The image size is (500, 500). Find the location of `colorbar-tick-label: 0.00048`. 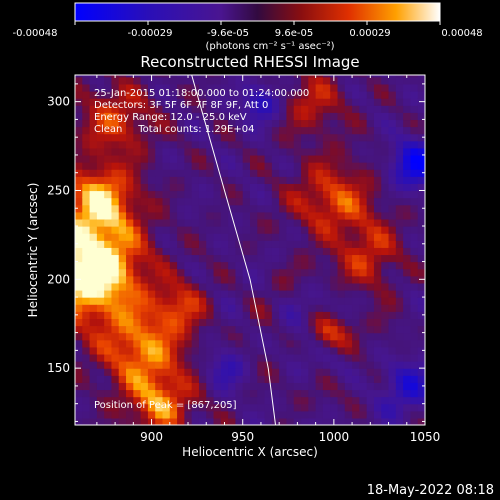

colorbar-tick-label: 0.00048 is located at coordinates (461, 33).